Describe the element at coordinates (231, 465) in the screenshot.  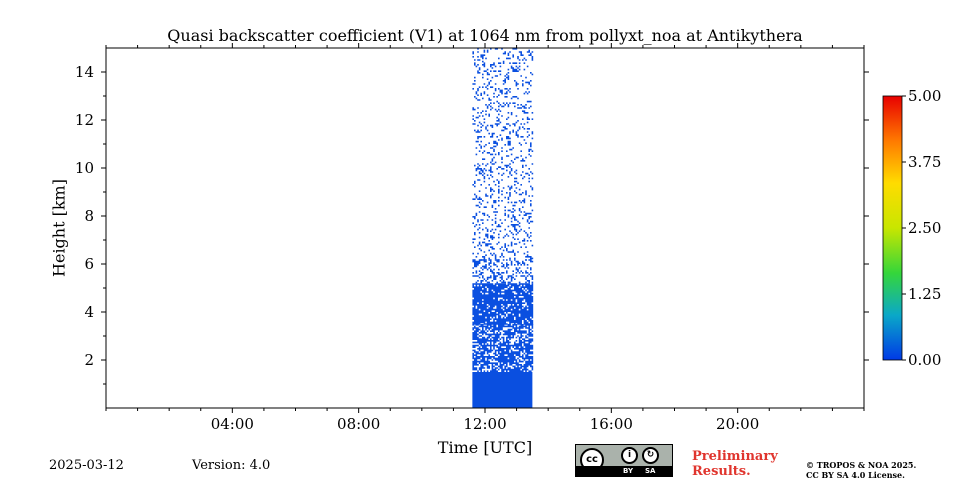
I see `version-label: Version: 4.0` at that location.